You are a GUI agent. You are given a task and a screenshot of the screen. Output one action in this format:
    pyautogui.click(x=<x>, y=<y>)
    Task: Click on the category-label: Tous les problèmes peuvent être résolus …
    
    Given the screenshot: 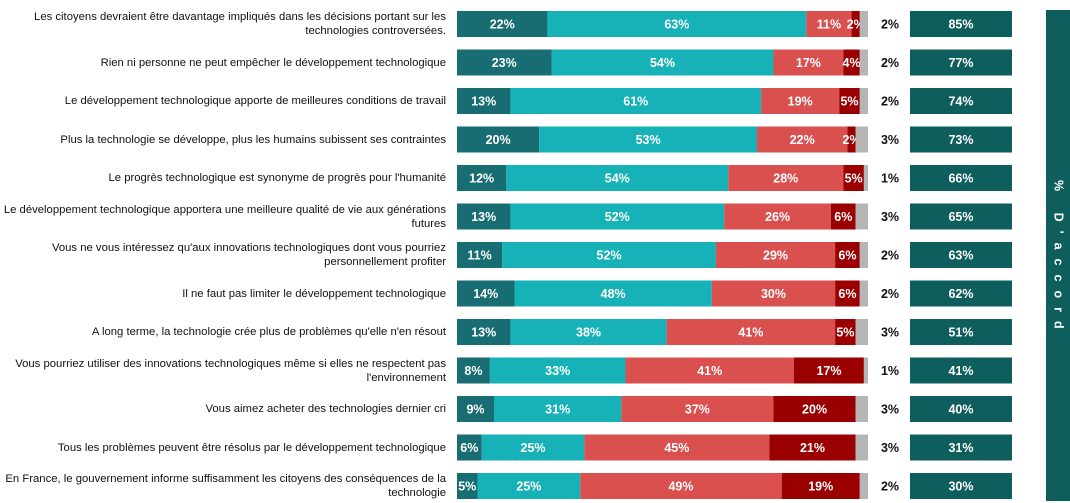 What is the action you would take?
    pyautogui.click(x=251, y=447)
    